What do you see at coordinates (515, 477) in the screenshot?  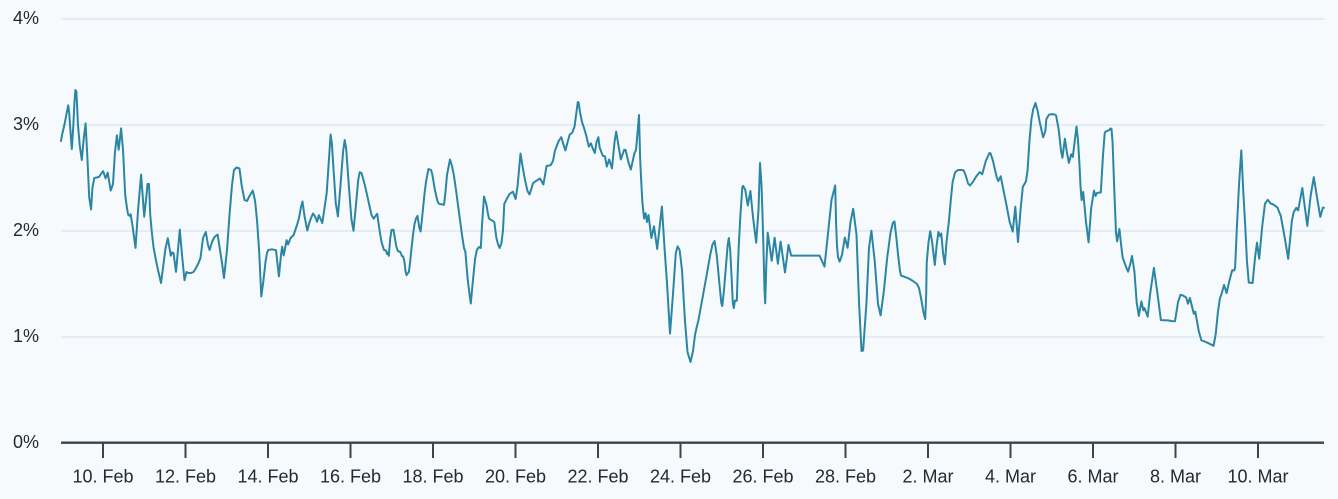 I see `svg-text: 20. Feb` at bounding box center [515, 477].